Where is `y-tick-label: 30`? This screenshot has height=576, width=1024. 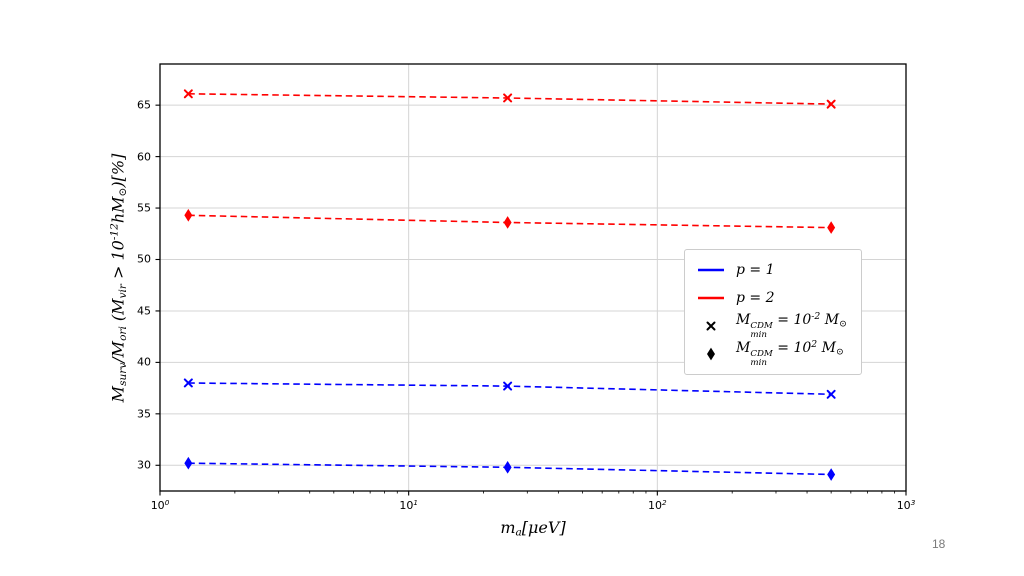 y-tick-label: 30 is located at coordinates (144, 465).